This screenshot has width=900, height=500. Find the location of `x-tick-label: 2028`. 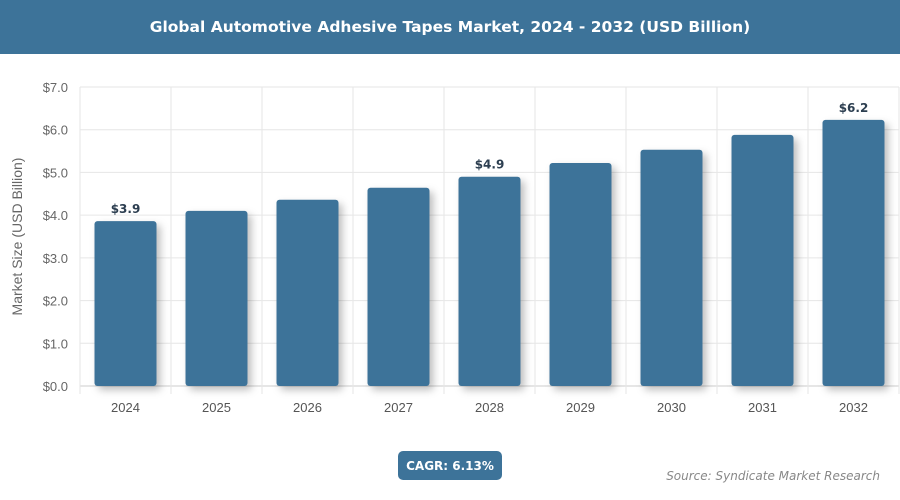

x-tick-label: 2028 is located at coordinates (489, 407).